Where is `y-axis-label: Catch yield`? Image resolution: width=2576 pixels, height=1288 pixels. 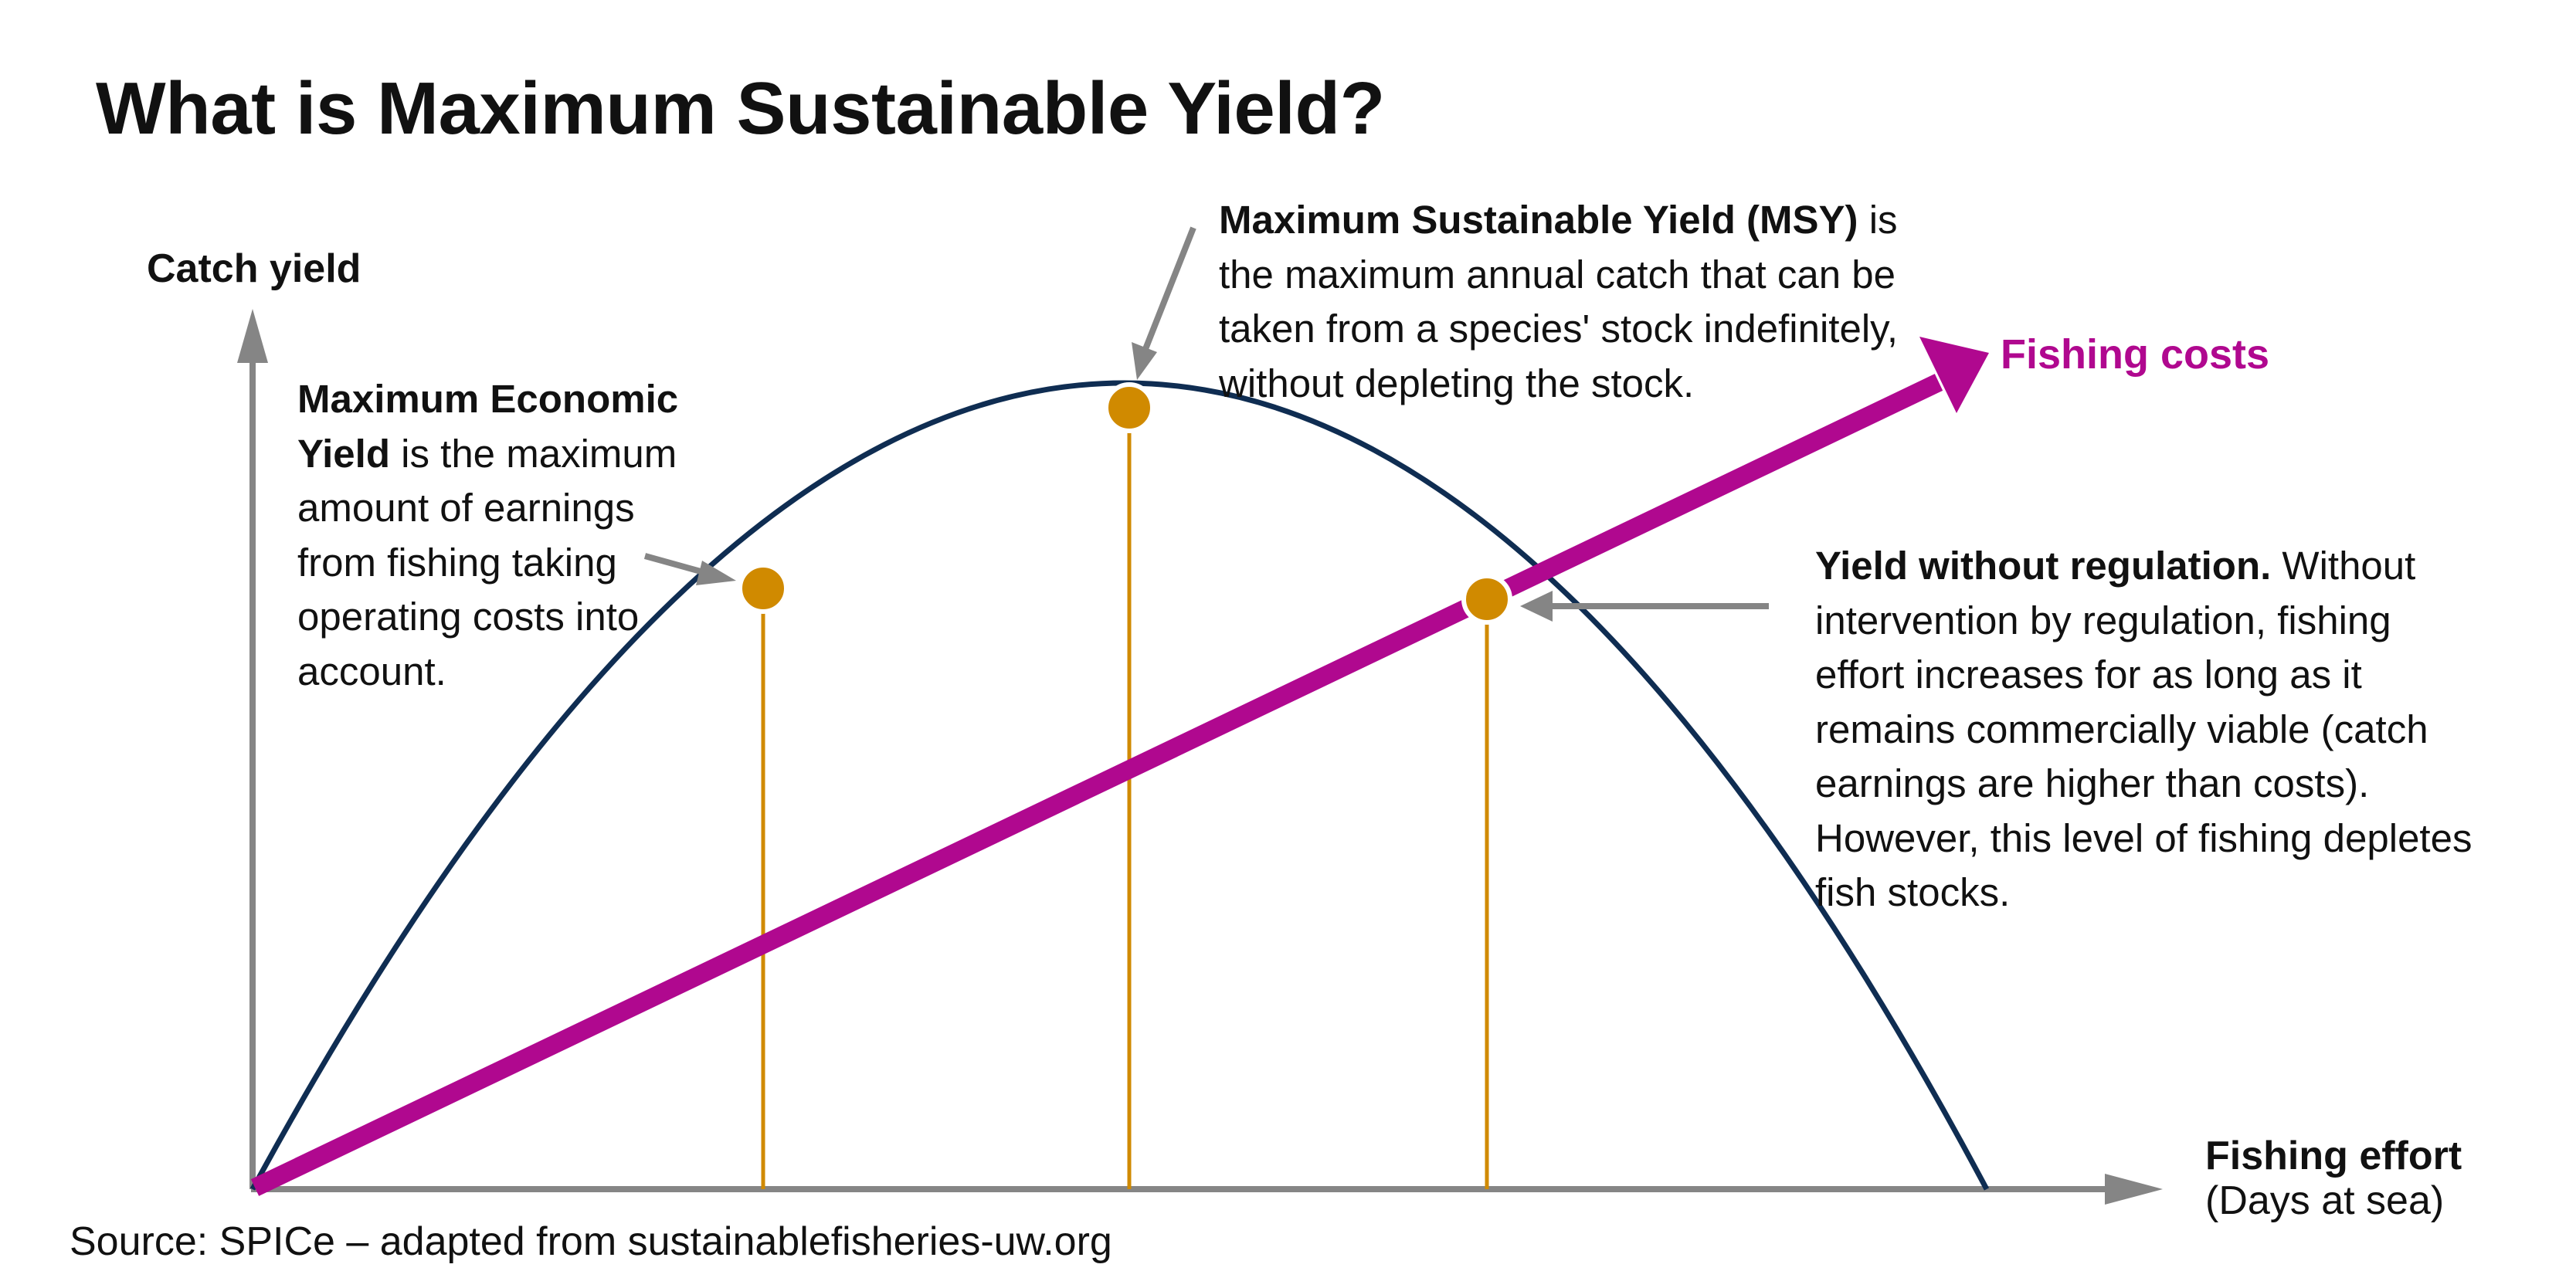
y-axis-label: Catch yield is located at coordinates (254, 268).